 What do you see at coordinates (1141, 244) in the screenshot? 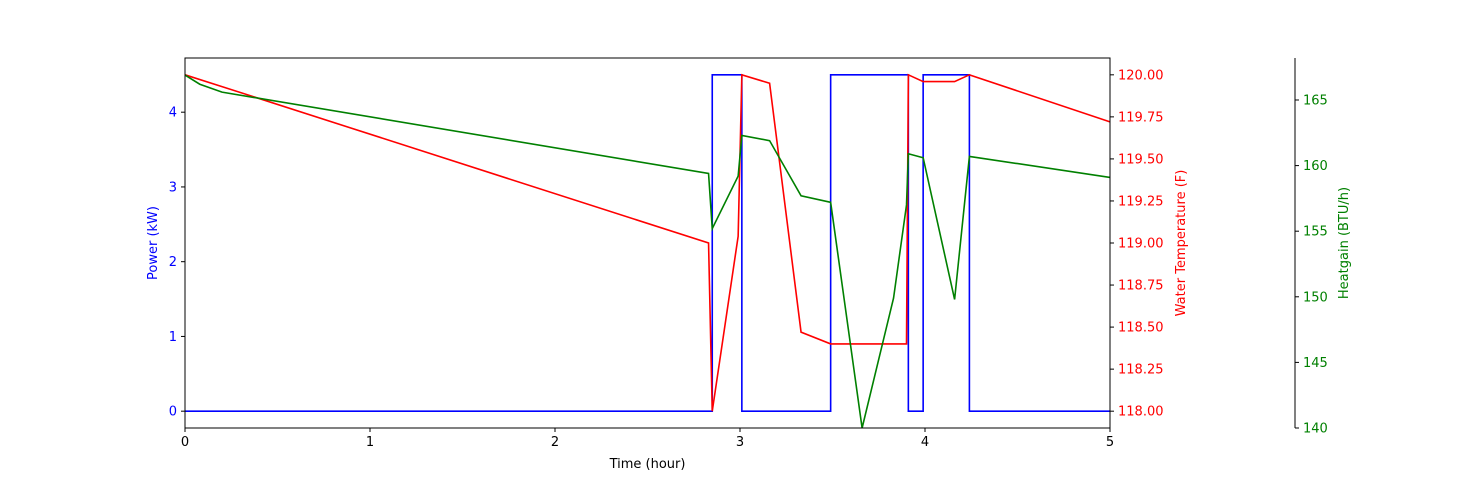
I see `temp-tick-label: 119.00` at bounding box center [1141, 244].